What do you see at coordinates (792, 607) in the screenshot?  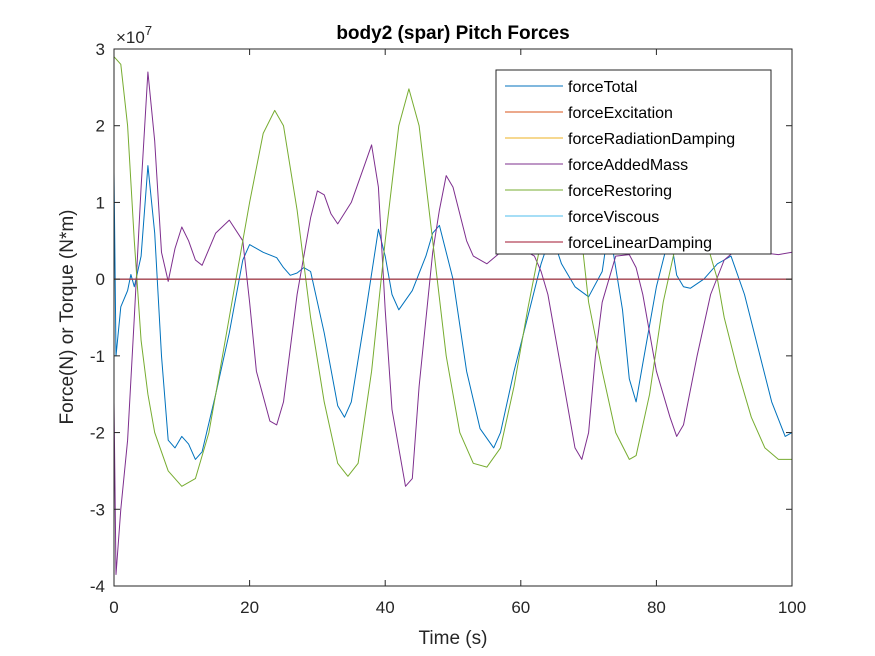 I see `x-tick-label: 100` at bounding box center [792, 607].